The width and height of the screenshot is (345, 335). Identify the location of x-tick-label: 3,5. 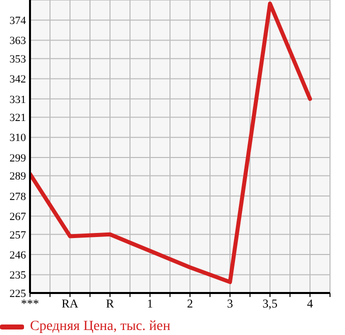
(270, 303).